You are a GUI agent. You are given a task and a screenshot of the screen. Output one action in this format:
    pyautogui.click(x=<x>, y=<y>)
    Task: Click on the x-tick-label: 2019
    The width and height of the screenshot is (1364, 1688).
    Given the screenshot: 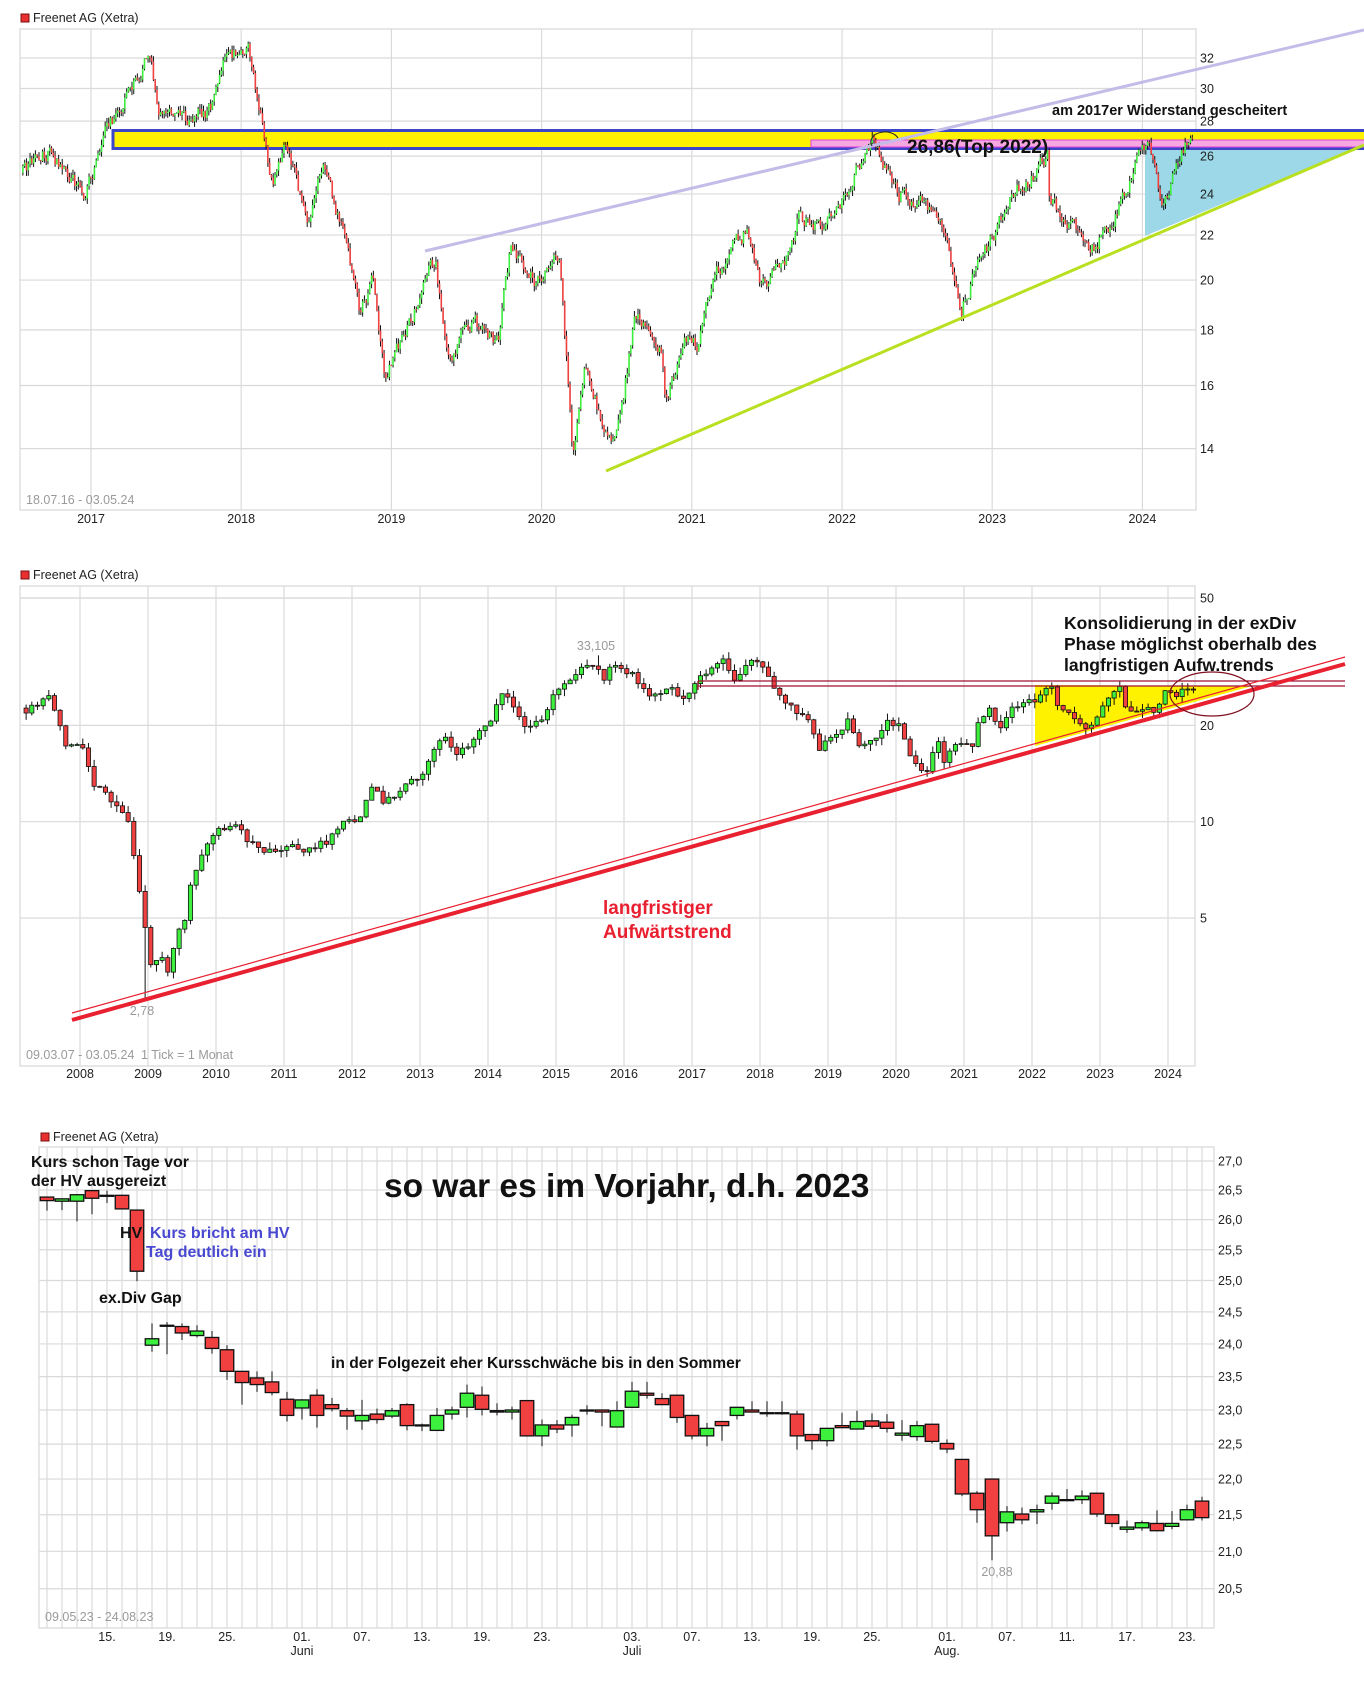 What is the action you would take?
    pyautogui.click(x=391, y=519)
    